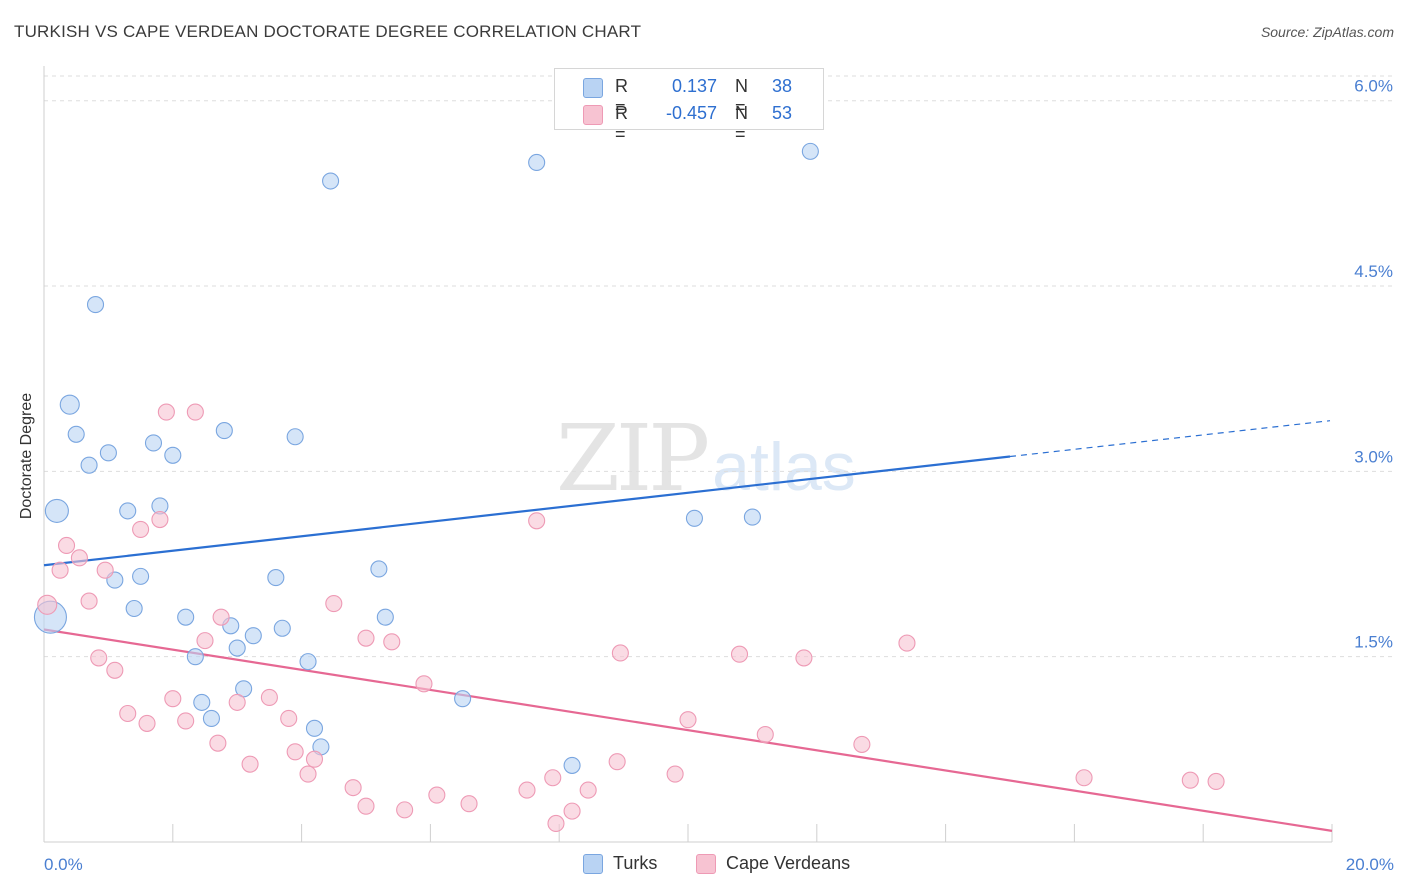 The width and height of the screenshot is (1406, 892). I want to click on stats-swatch-cape-verdeans, so click(593, 115).